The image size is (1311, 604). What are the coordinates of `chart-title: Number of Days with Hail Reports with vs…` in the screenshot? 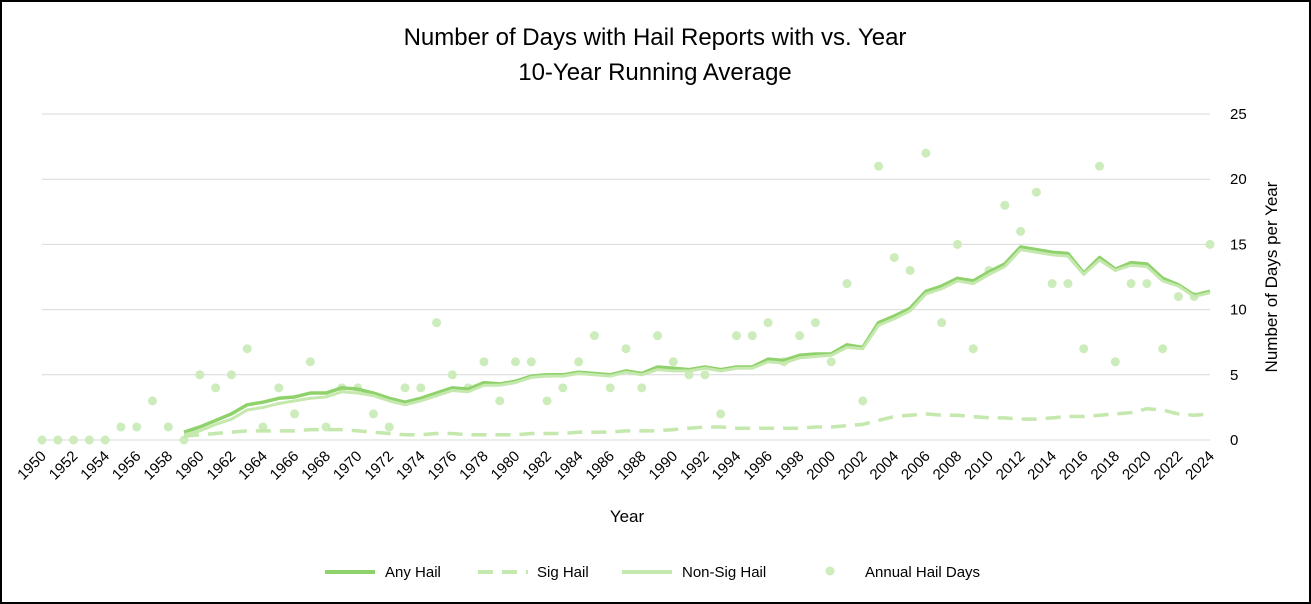 It's located at (655, 37).